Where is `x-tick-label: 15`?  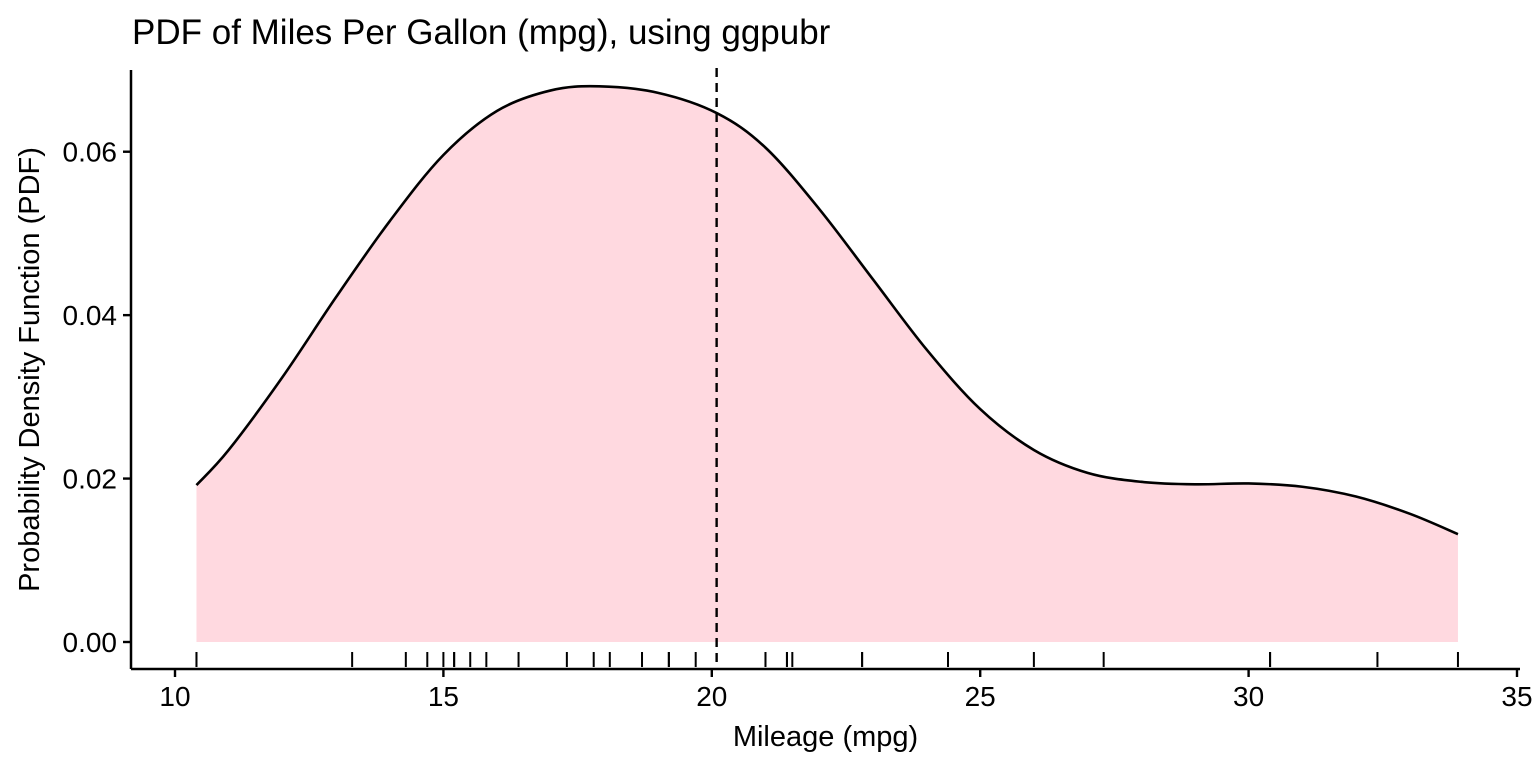 x-tick-label: 15 is located at coordinates (443, 696).